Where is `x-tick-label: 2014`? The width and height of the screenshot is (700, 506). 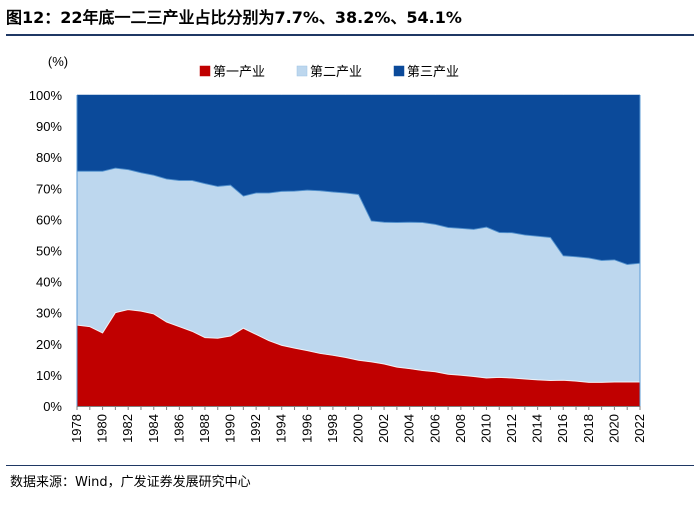
x-tick-label: 2014 is located at coordinates (537, 428).